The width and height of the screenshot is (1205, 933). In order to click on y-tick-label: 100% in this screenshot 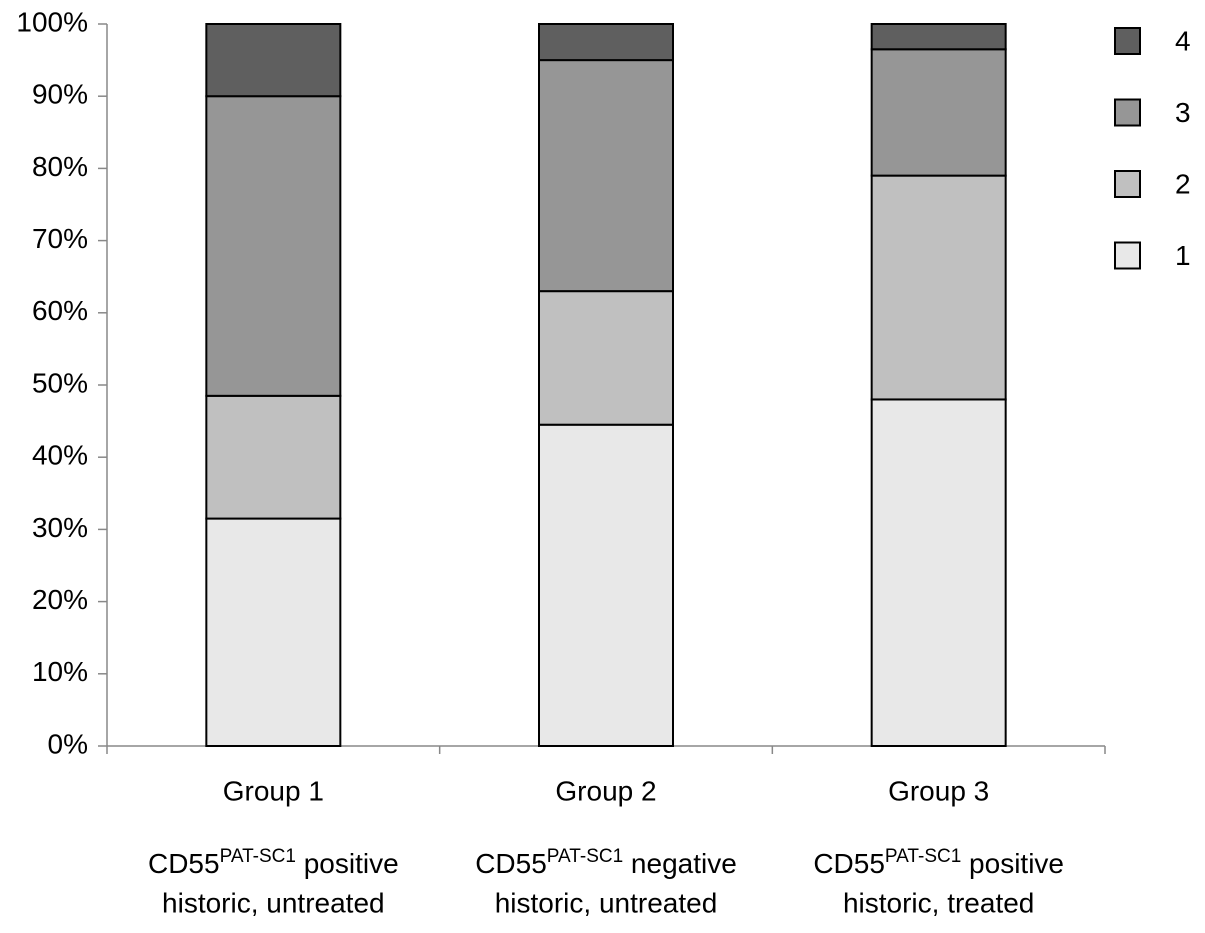, I will do `click(52, 21)`.